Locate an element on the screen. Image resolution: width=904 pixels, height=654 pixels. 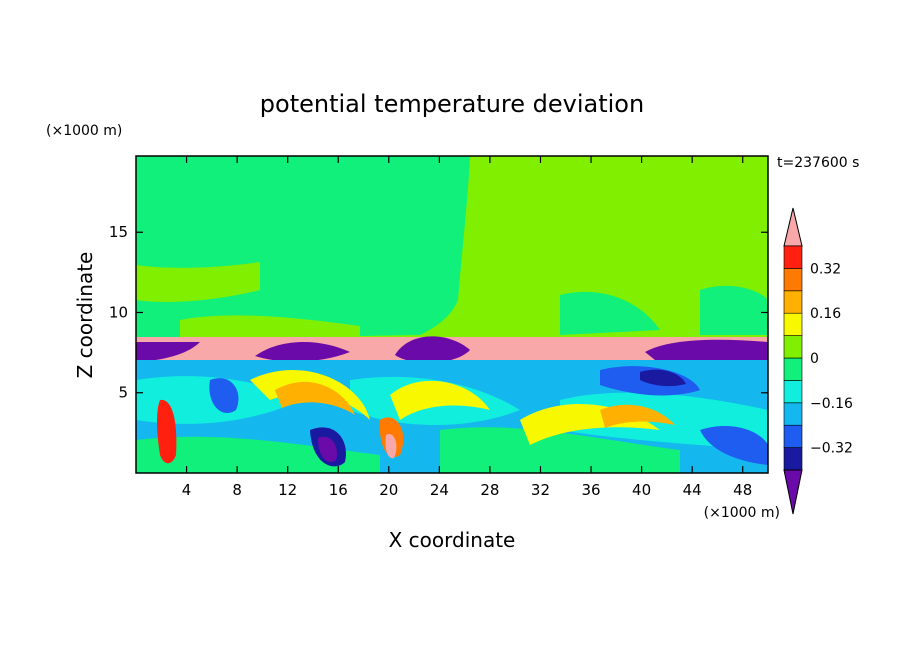
colorbar-label: 0.16 is located at coordinates (825, 314).